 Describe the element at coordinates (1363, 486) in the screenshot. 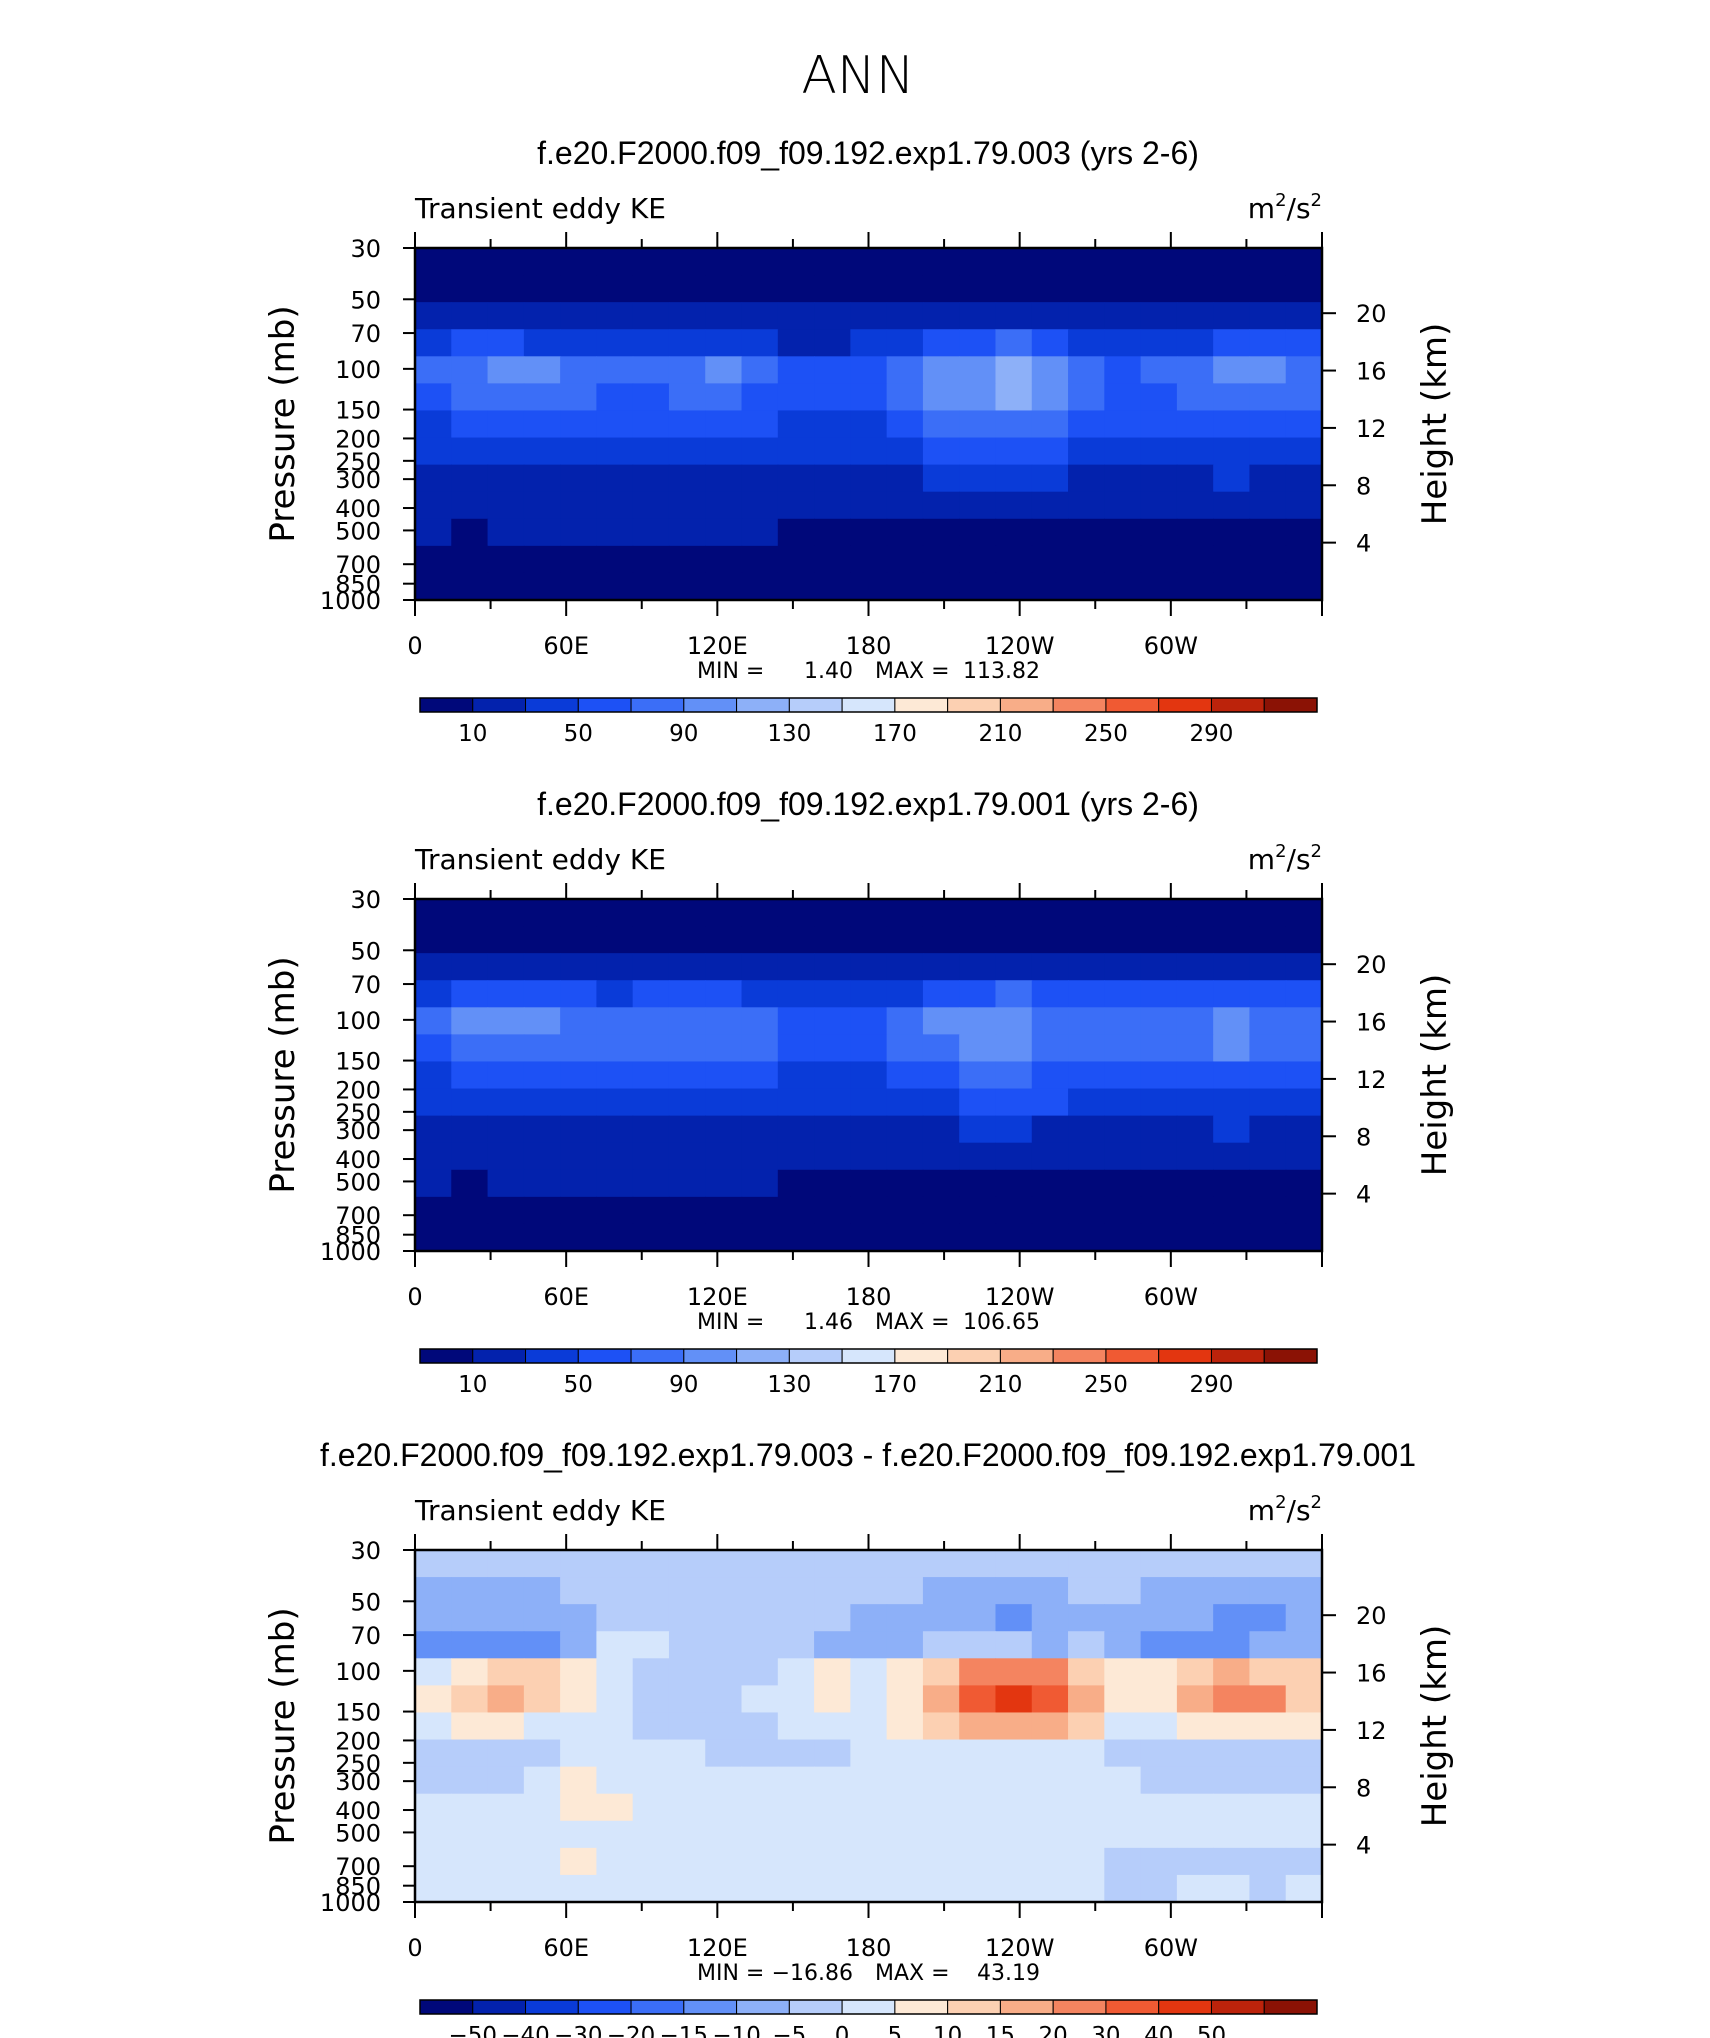

I see `y-tick-label-right: 8` at that location.